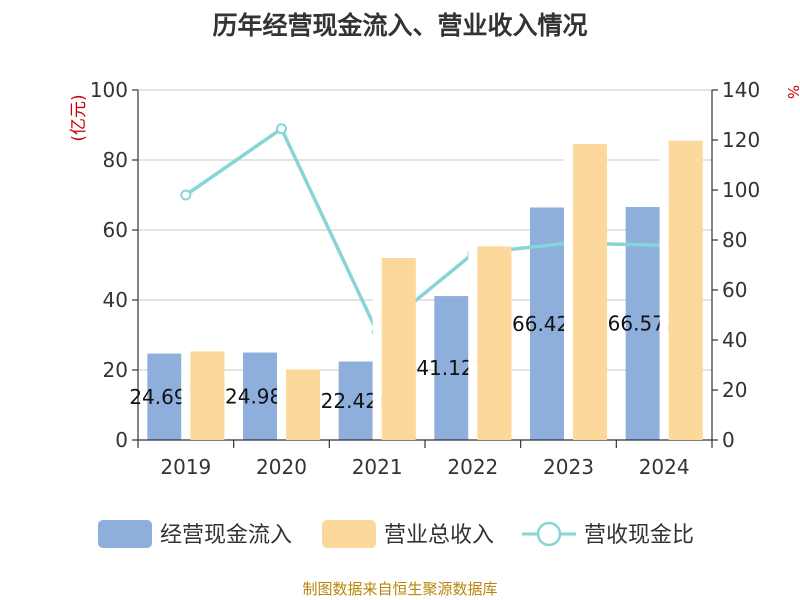 The width and height of the screenshot is (800, 600). I want to click on y-left-tick-label: 40, so click(115, 300).